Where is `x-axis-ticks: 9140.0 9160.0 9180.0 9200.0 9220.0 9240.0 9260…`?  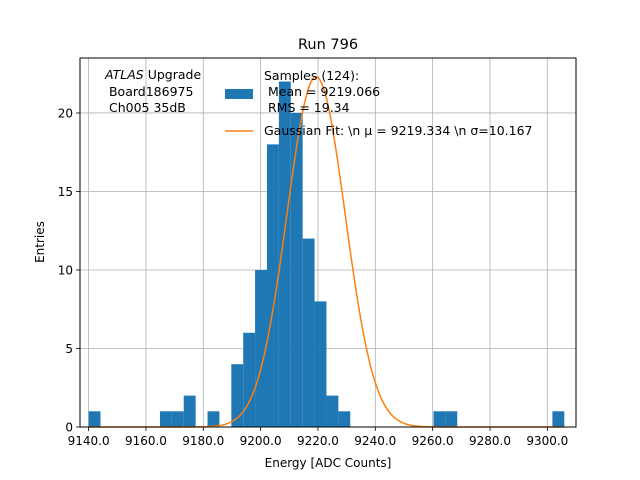 x-axis-ticks: 9140.0 9160.0 9180.0 9200.0 9220.0 9240.0 9260… is located at coordinates (318, 437).